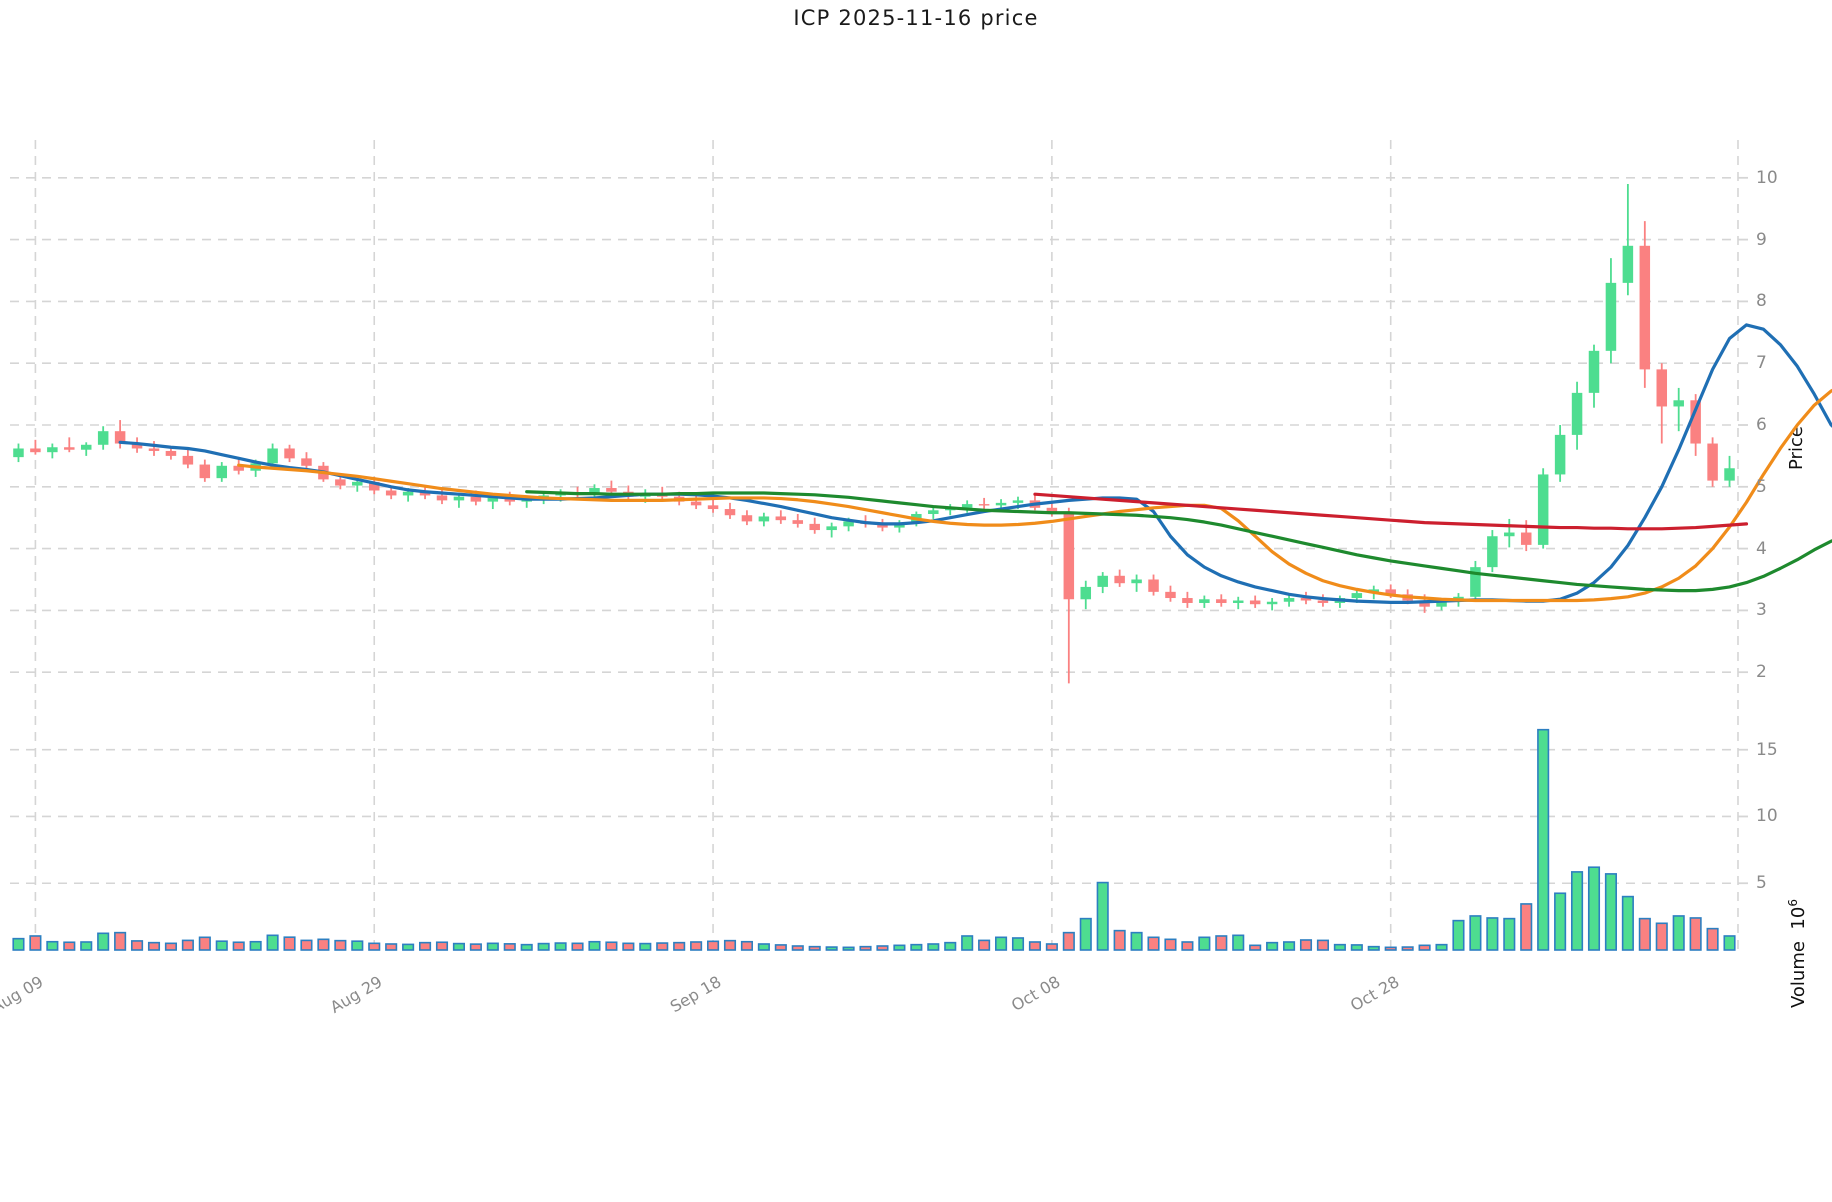 This screenshot has height=1202, width=1832. I want to click on price-tick-label: 4, so click(1761, 548).